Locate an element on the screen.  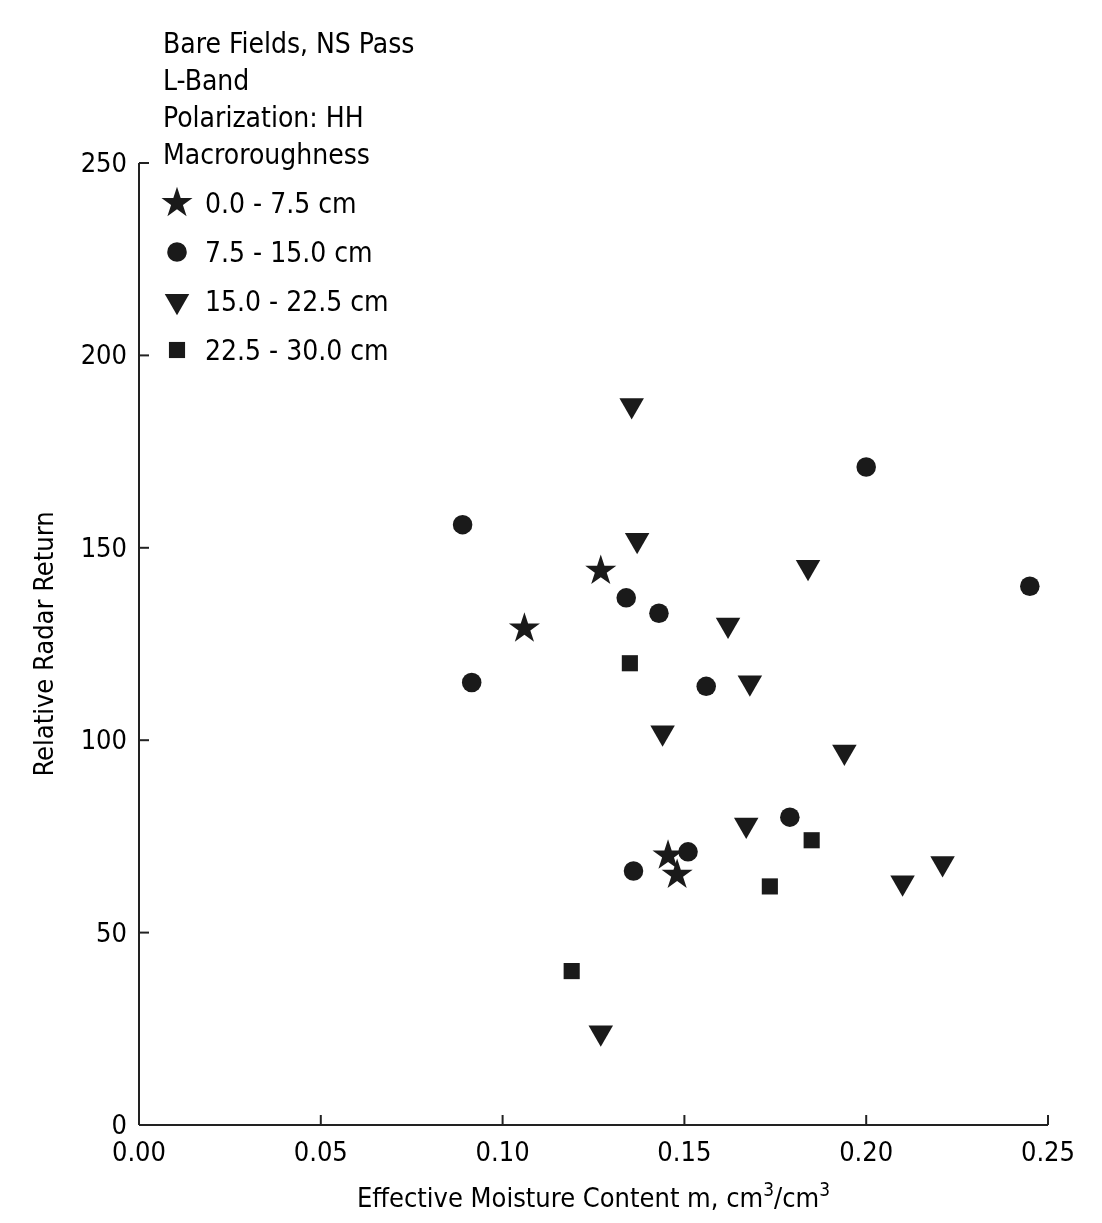
y-axis-title: Relative Radar Return is located at coordinates (43, 644).